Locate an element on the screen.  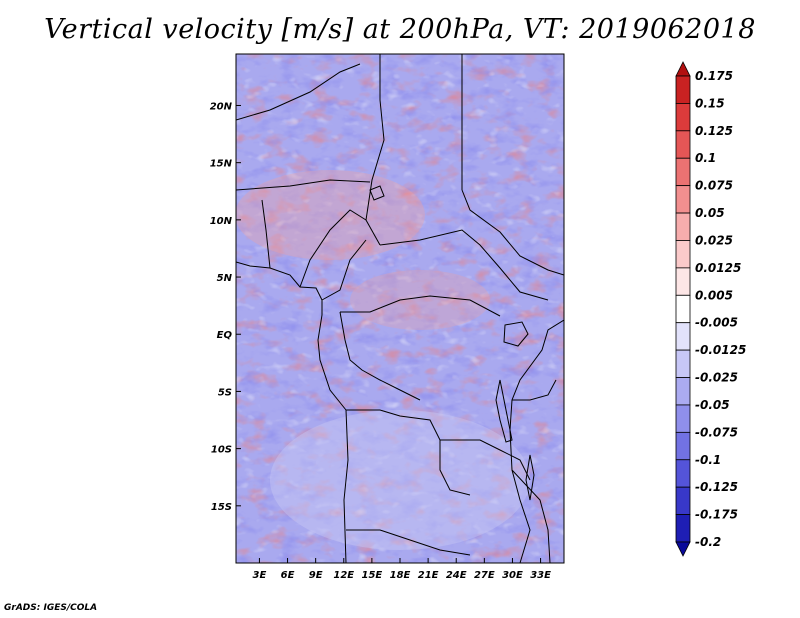
lake-victoria is located at coordinates (516, 334).